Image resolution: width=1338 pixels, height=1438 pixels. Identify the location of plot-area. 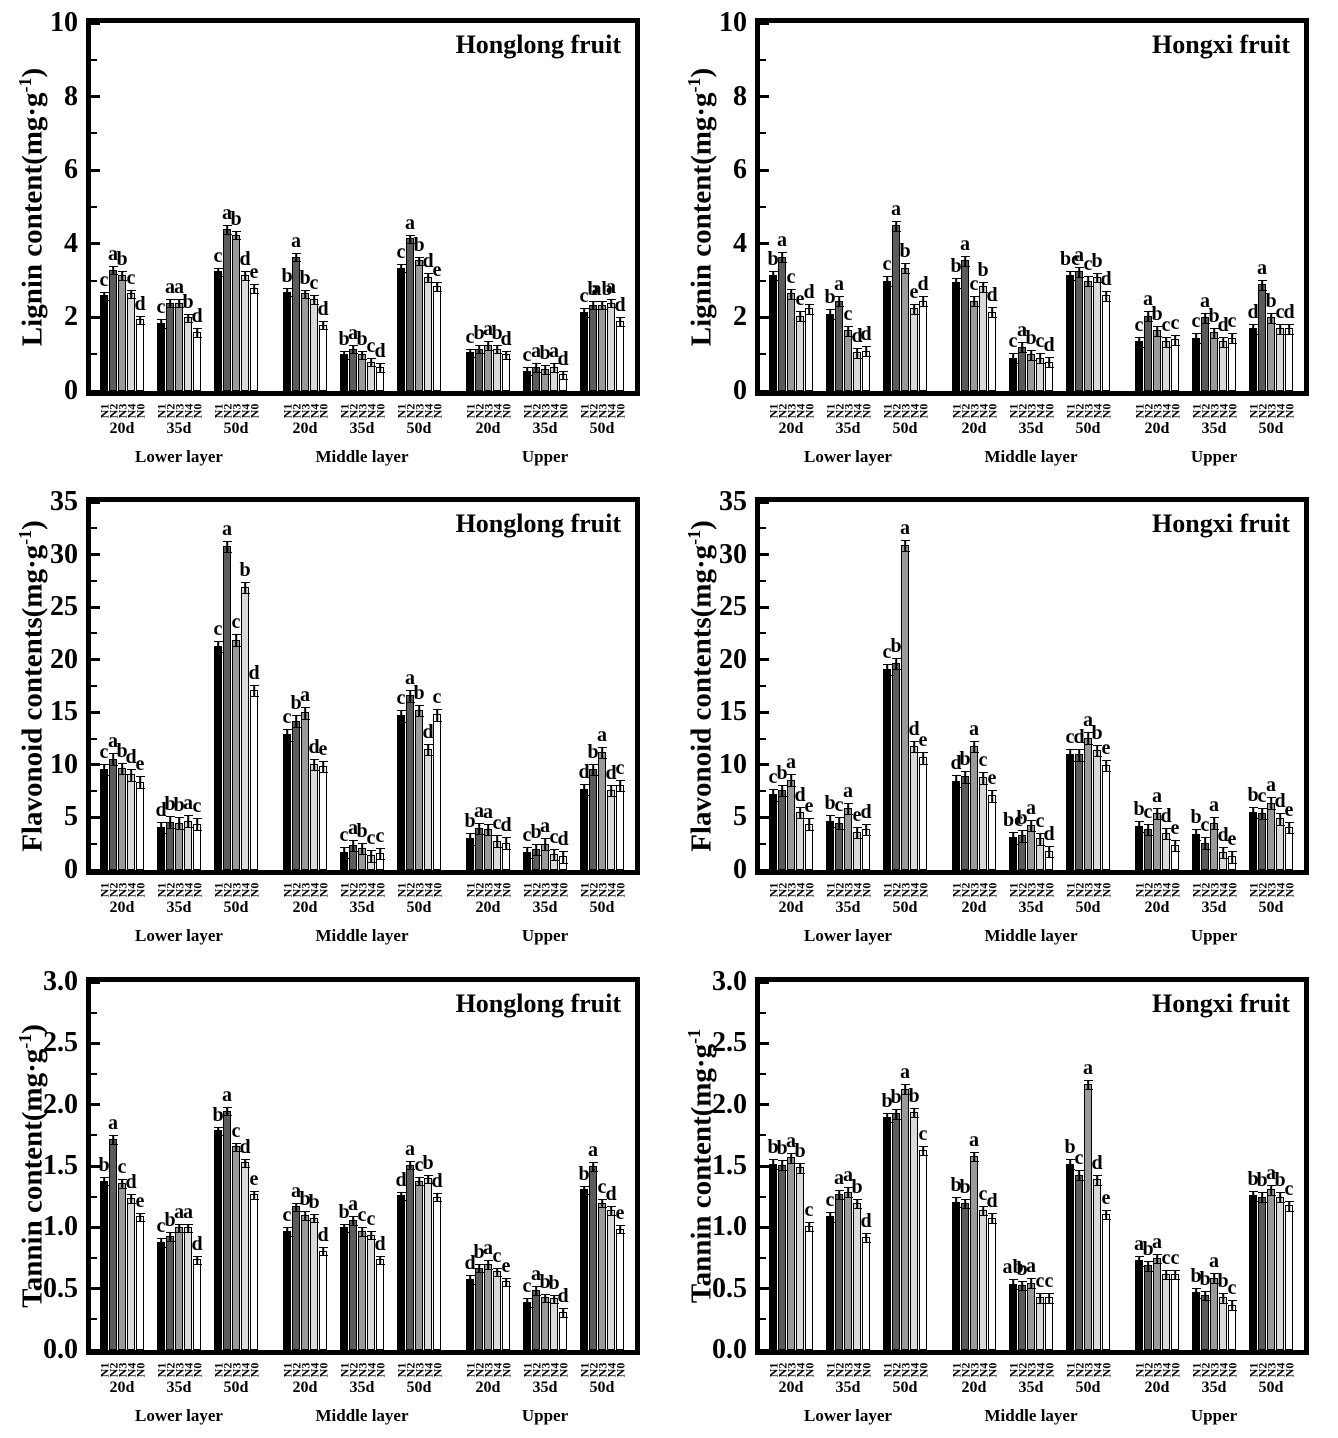
(363, 686).